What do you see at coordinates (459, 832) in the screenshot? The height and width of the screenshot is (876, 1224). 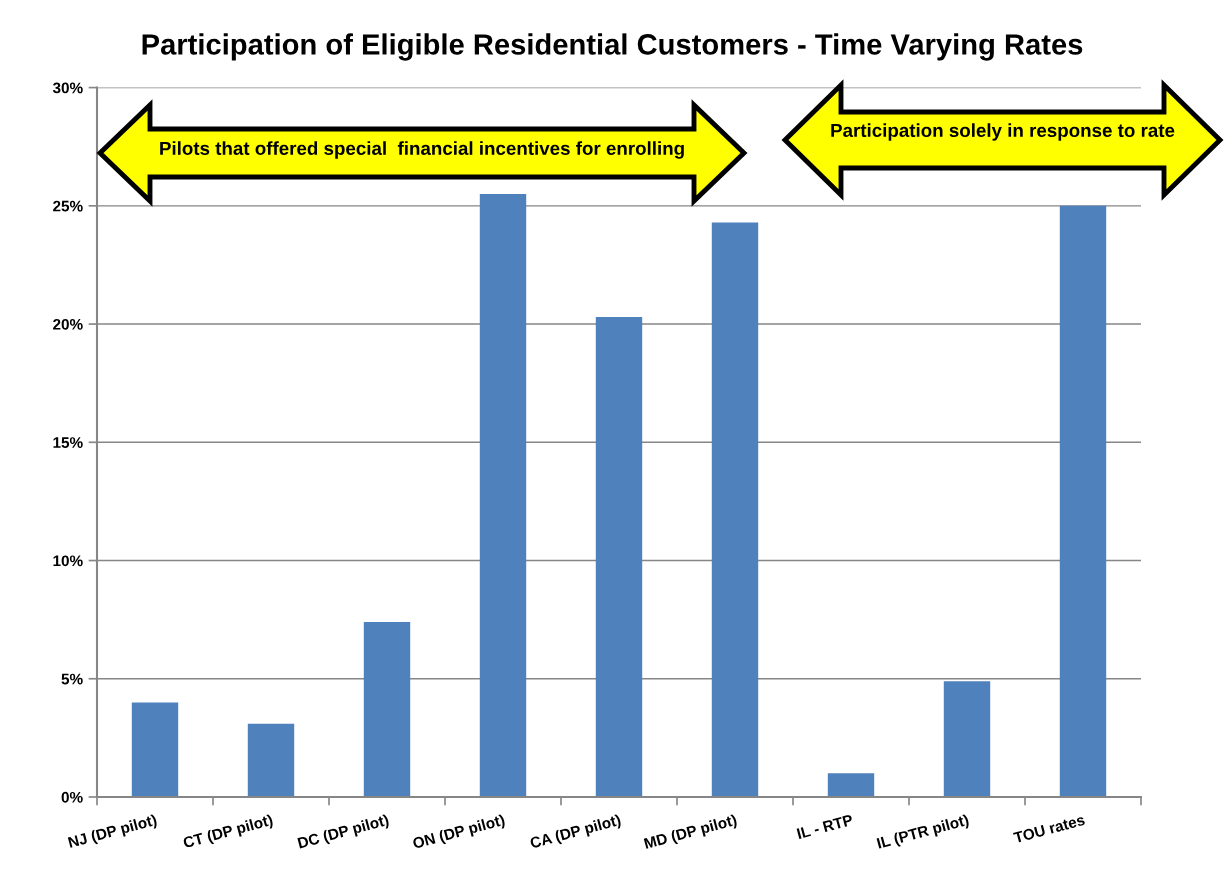 I see `x-tick-label: ON (DP pilot)` at bounding box center [459, 832].